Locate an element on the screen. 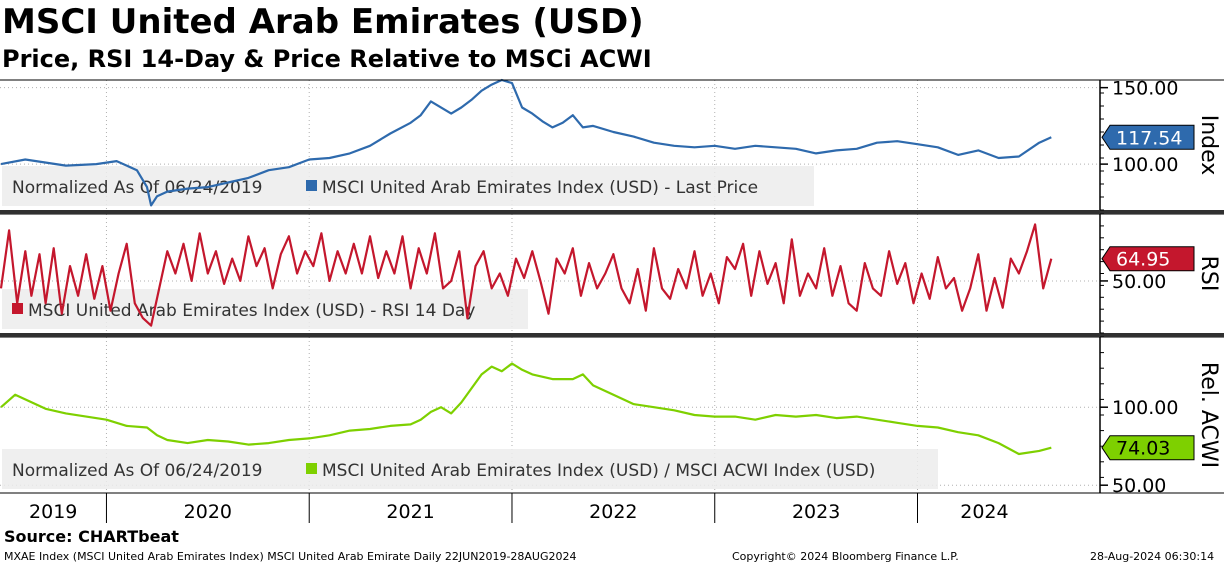 The image size is (1224, 566). footer-copyright: Copyright© 2024 Bloomberg Finance L.P. is located at coordinates (845, 556).